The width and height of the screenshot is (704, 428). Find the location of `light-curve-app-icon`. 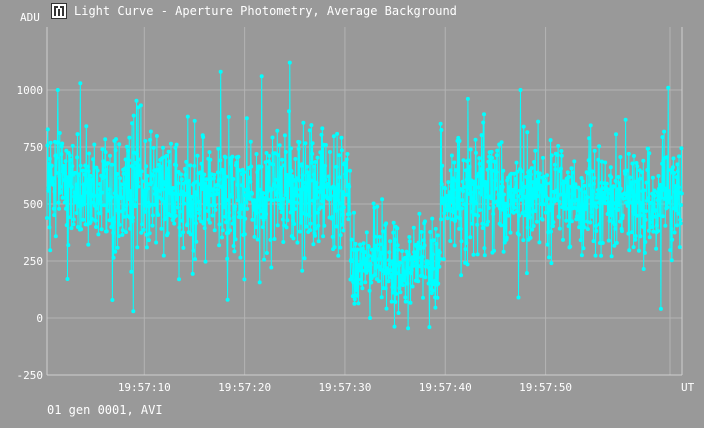

light-curve-app-icon is located at coordinates (59, 13).